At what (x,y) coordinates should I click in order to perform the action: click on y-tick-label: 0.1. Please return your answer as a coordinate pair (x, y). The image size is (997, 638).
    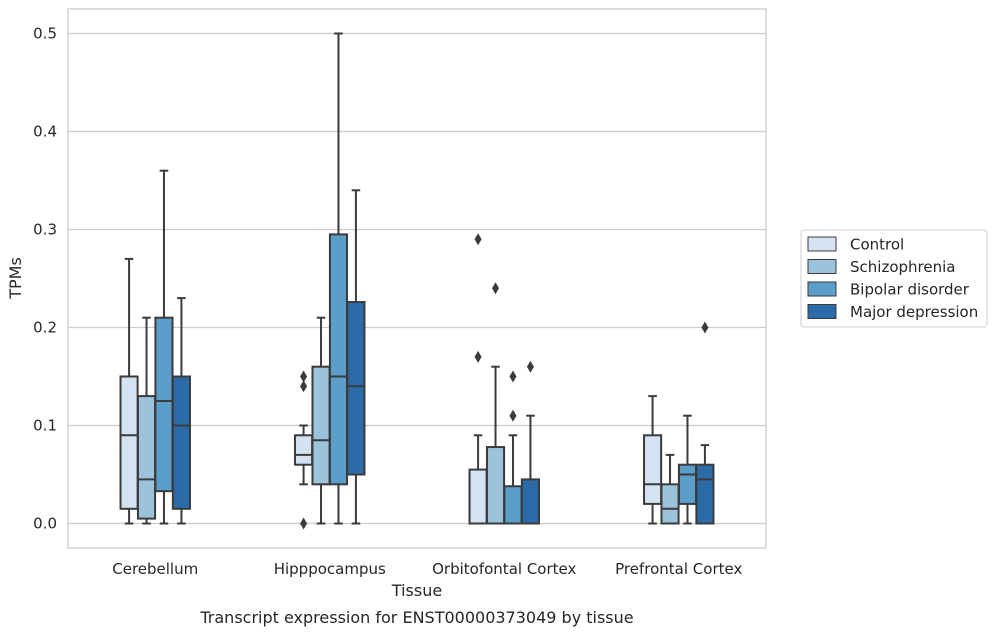
    Looking at the image, I should click on (45, 426).